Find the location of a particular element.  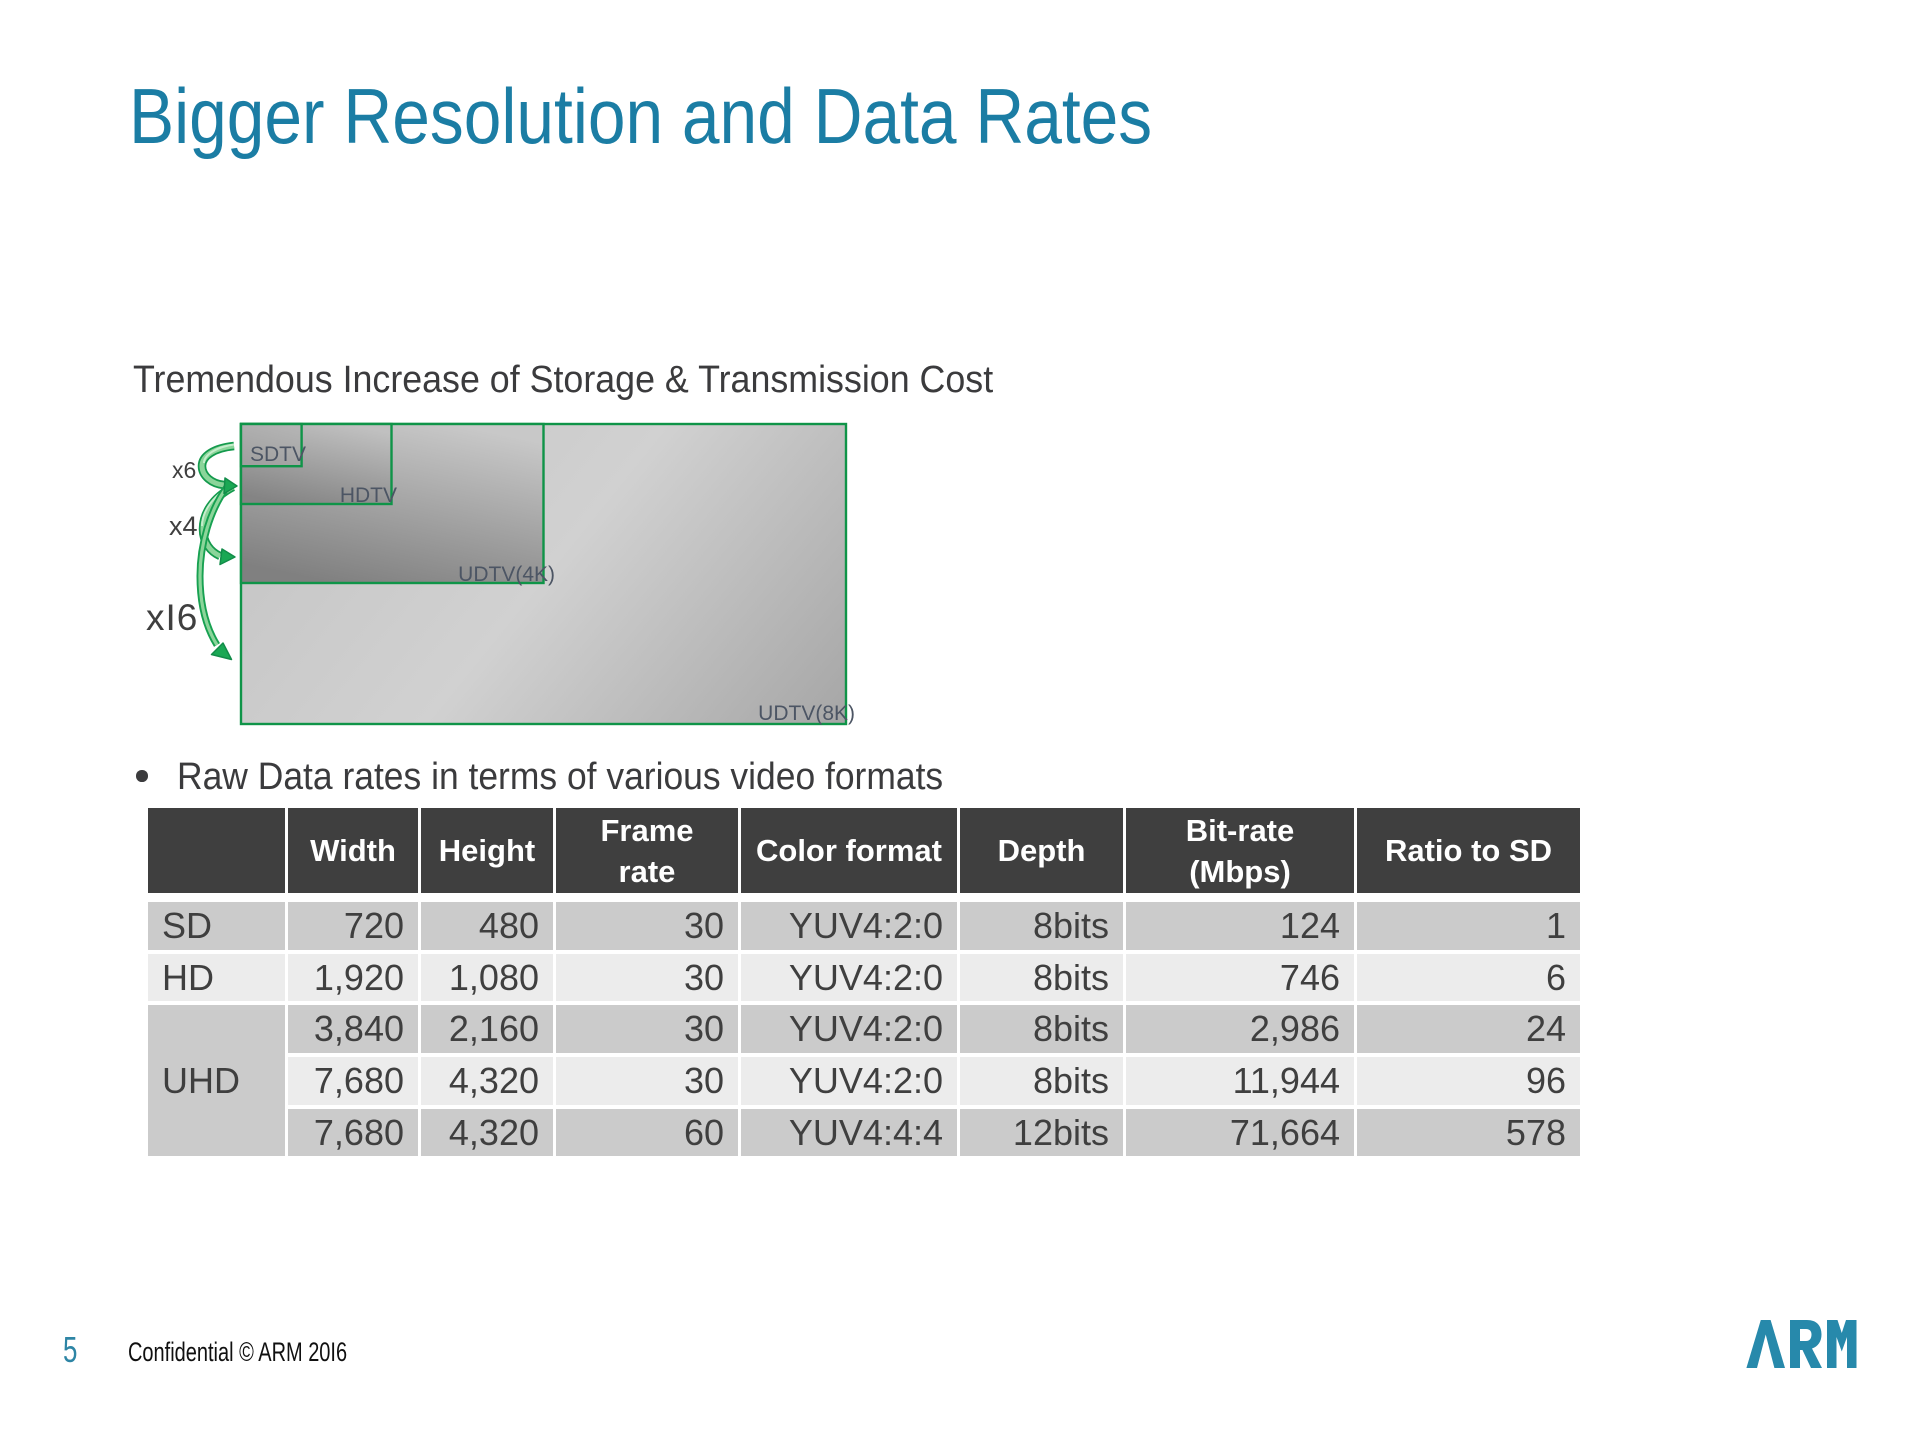

svg-text: UDTV(8K) is located at coordinates (806, 713).